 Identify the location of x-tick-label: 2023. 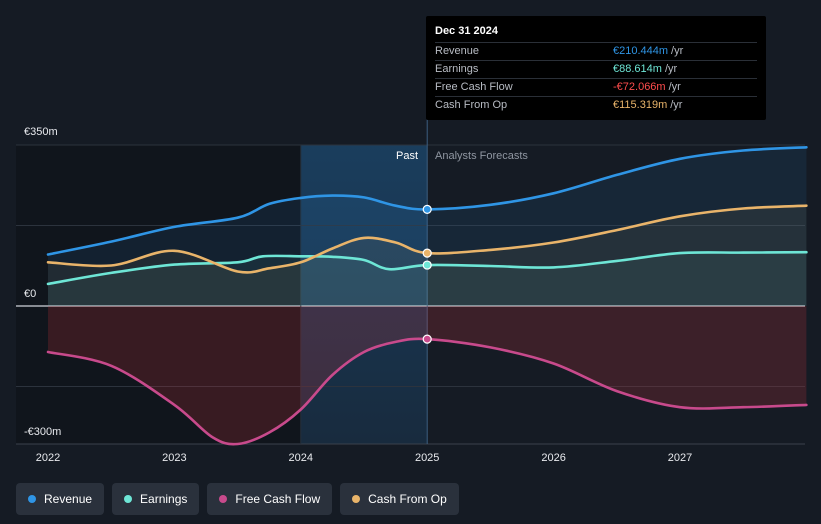
(174, 458).